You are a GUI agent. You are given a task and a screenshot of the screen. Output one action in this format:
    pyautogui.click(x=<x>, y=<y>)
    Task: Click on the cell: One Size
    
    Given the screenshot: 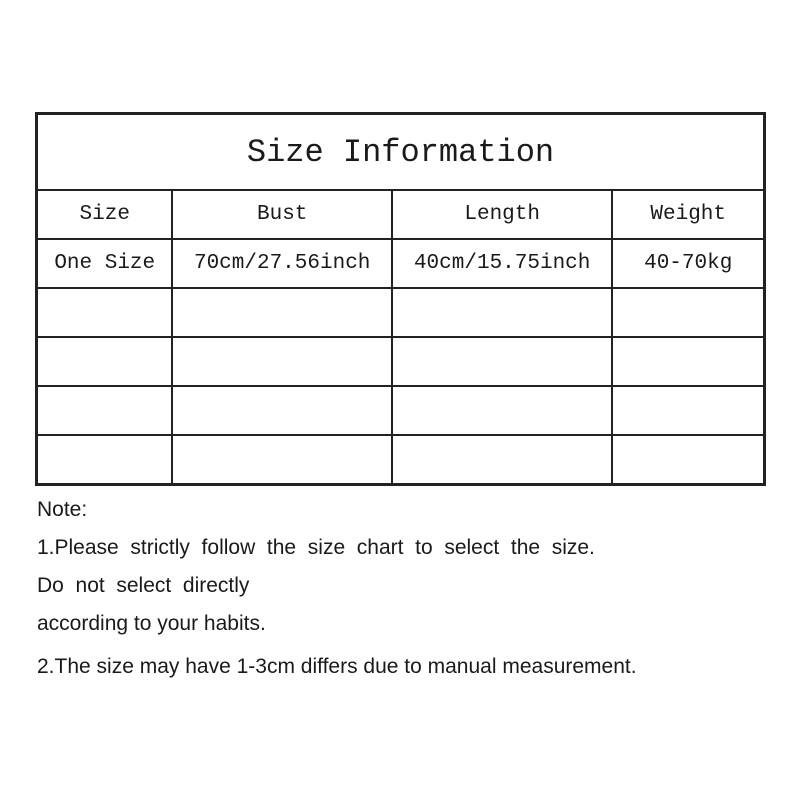 What is the action you would take?
    pyautogui.click(x=104, y=263)
    